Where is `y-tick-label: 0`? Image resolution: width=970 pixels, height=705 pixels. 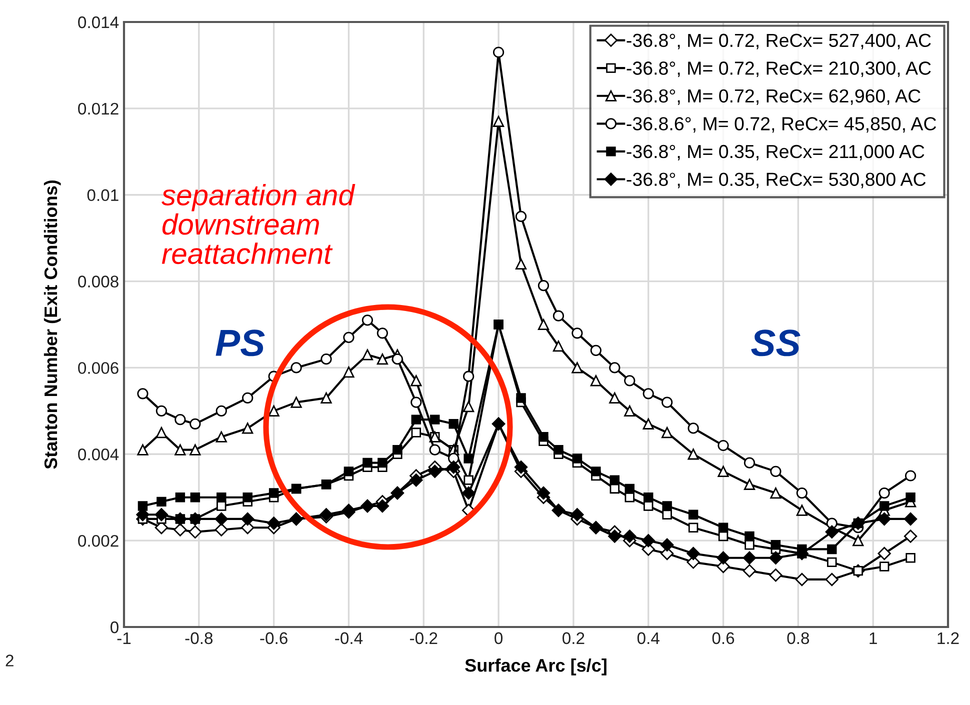
y-tick-label: 0 is located at coordinates (114, 627).